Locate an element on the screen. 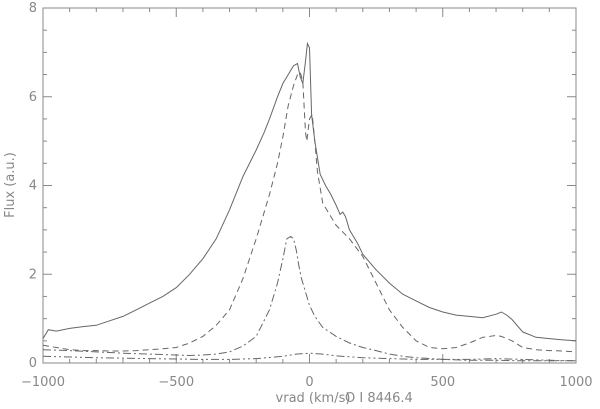 The width and height of the screenshot is (600, 409). series-line-dash-dot-dot is located at coordinates (309, 357).